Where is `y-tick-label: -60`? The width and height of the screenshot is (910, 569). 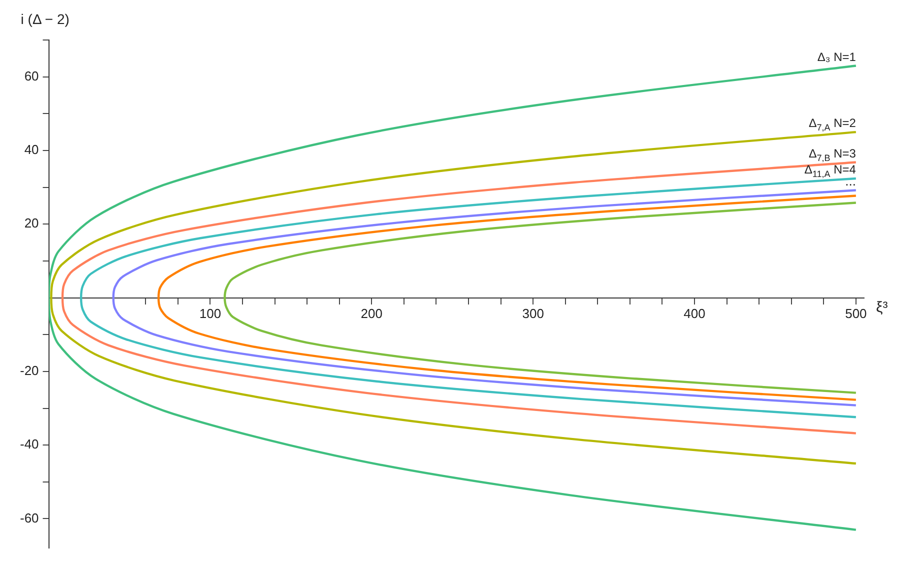 y-tick-label: -60 is located at coordinates (29, 518).